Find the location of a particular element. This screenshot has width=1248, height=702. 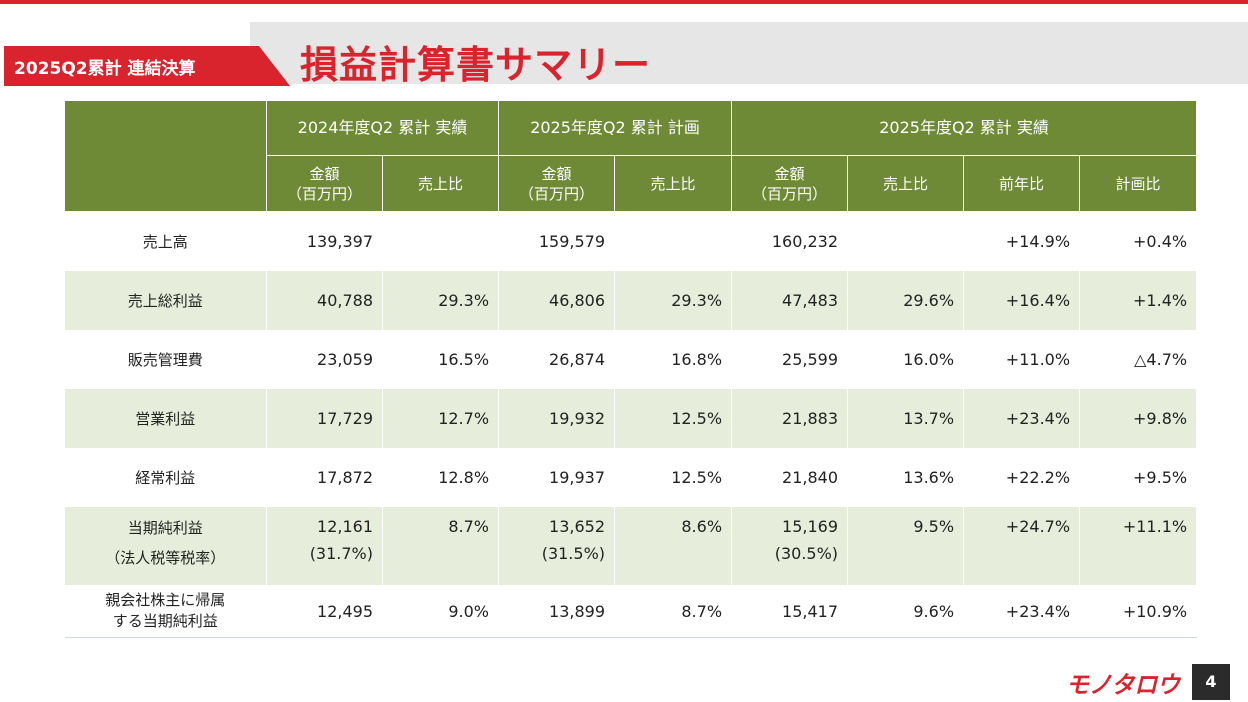

cell-vs-plan: +0.4% is located at coordinates (1138, 241).